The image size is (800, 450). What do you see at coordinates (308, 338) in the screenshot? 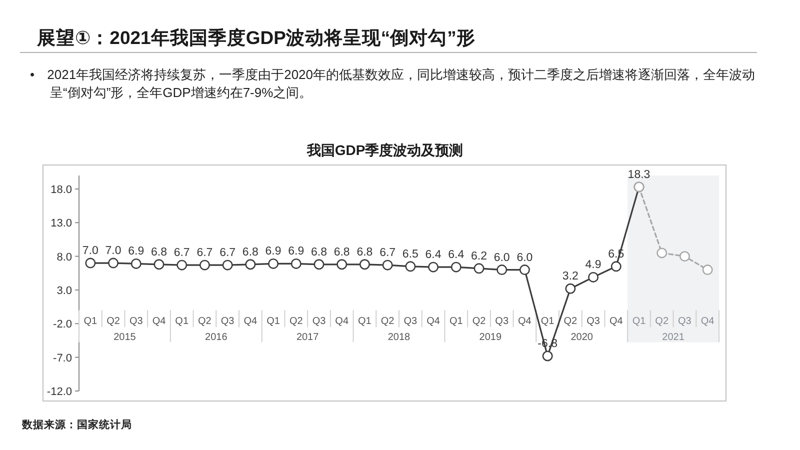
I see `annotation: 2017` at bounding box center [308, 338].